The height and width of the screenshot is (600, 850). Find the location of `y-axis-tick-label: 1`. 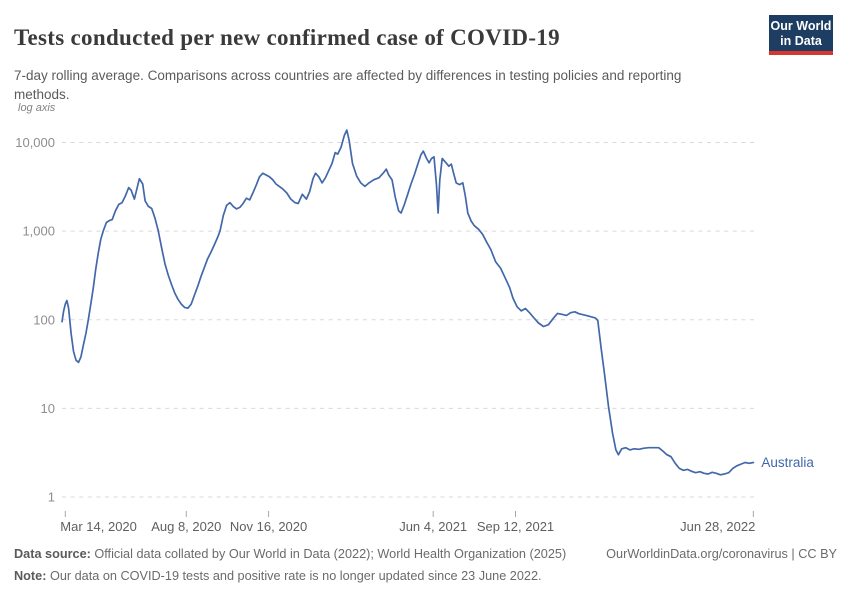

y-axis-tick-label: 1 is located at coordinates (51, 497).